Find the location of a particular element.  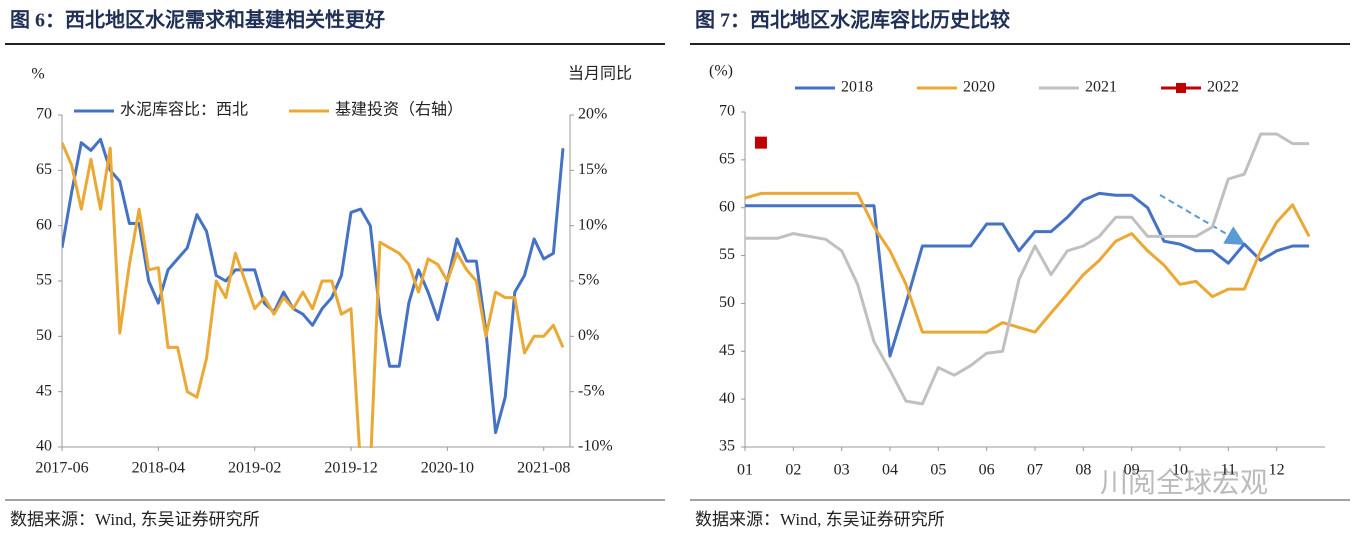

x-tick-label: 07 is located at coordinates (1035, 470).